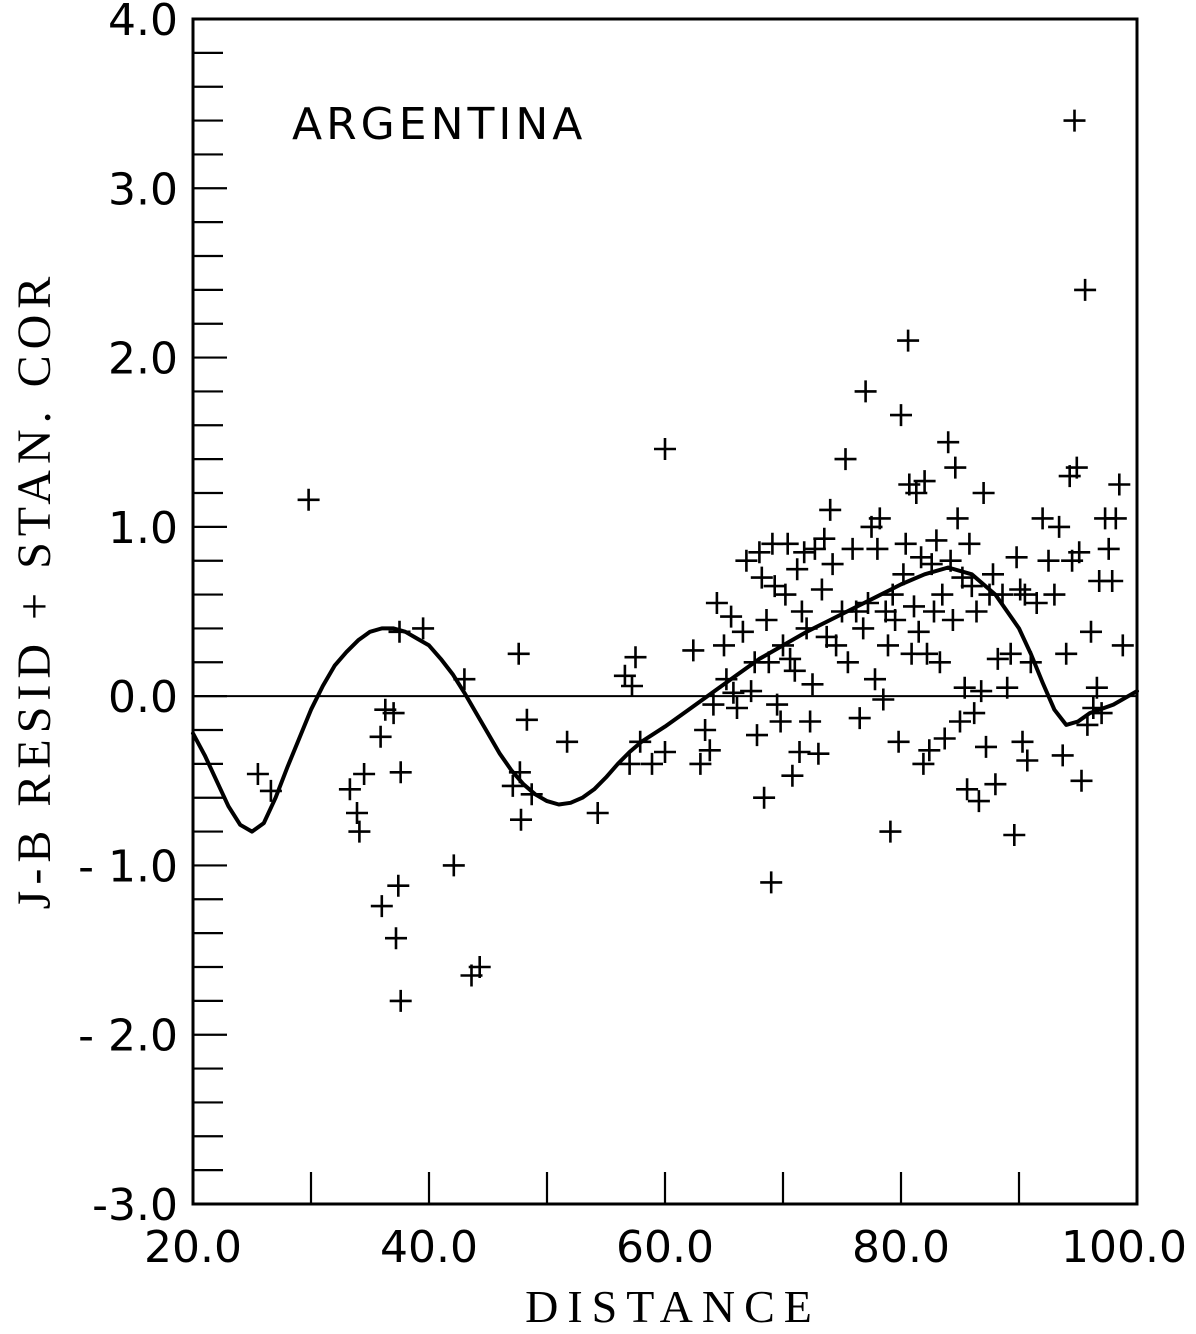 This screenshot has height=1334, width=1196. I want to click on x-tick-label: 100.0, so click(1124, 1247).